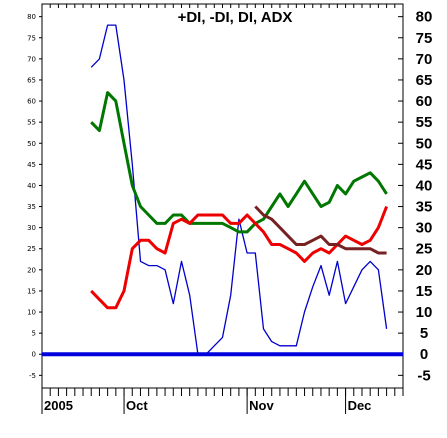 This screenshot has width=447, height=438. Describe the element at coordinates (424, 59) in the screenshot. I see `right-tick-label: 70` at that location.